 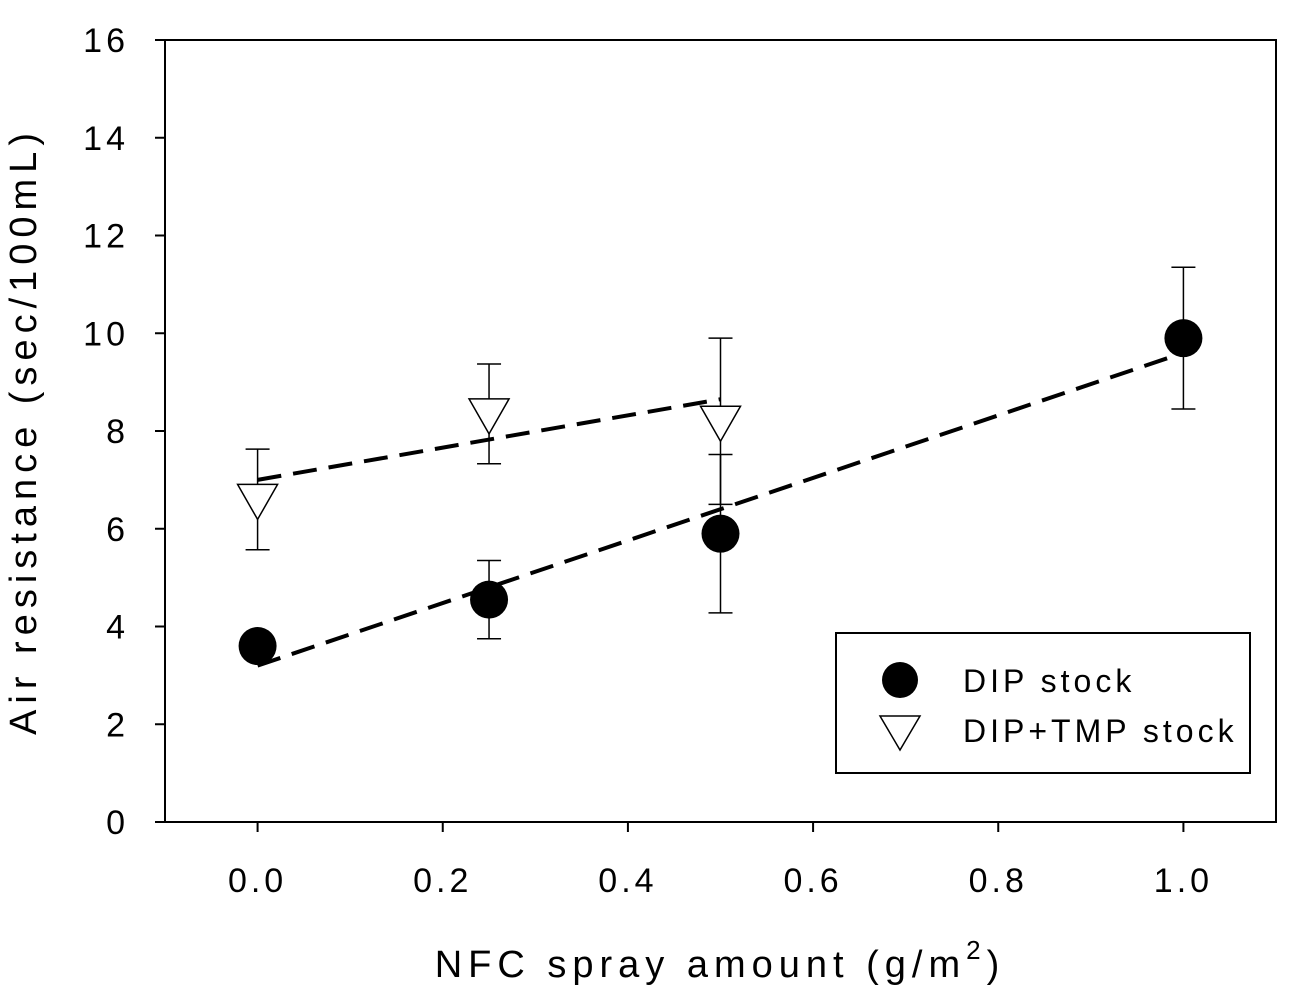 What do you see at coordinates (117, 823) in the screenshot?
I see `y-tick-label: 0` at bounding box center [117, 823].